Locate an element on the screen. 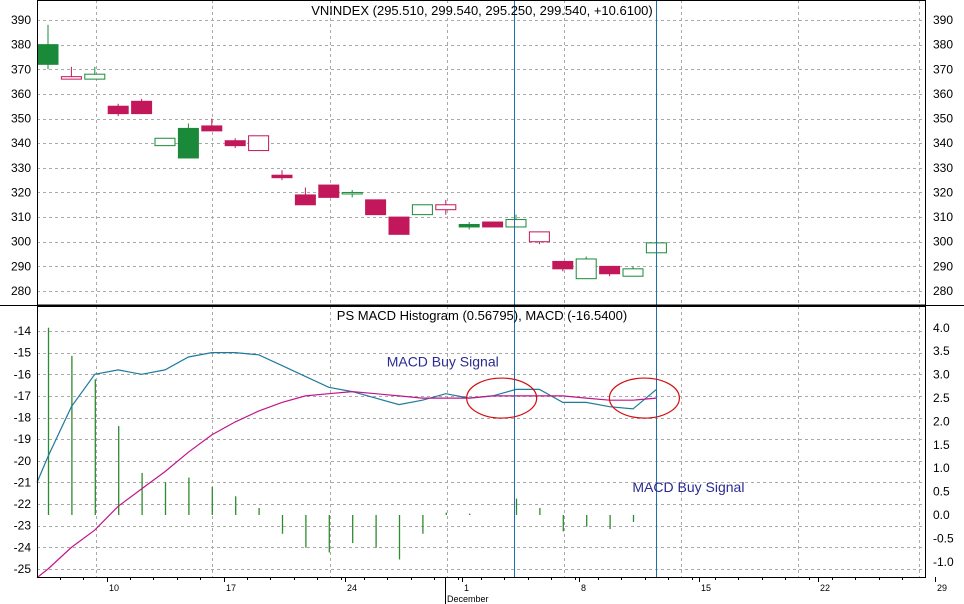  histogram-right-tick: 0.5 is located at coordinates (941, 492).